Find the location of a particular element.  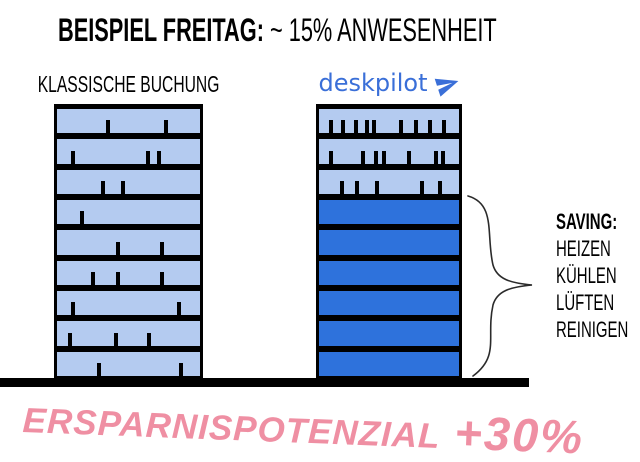

curly-brace-icon is located at coordinates (500, 286).